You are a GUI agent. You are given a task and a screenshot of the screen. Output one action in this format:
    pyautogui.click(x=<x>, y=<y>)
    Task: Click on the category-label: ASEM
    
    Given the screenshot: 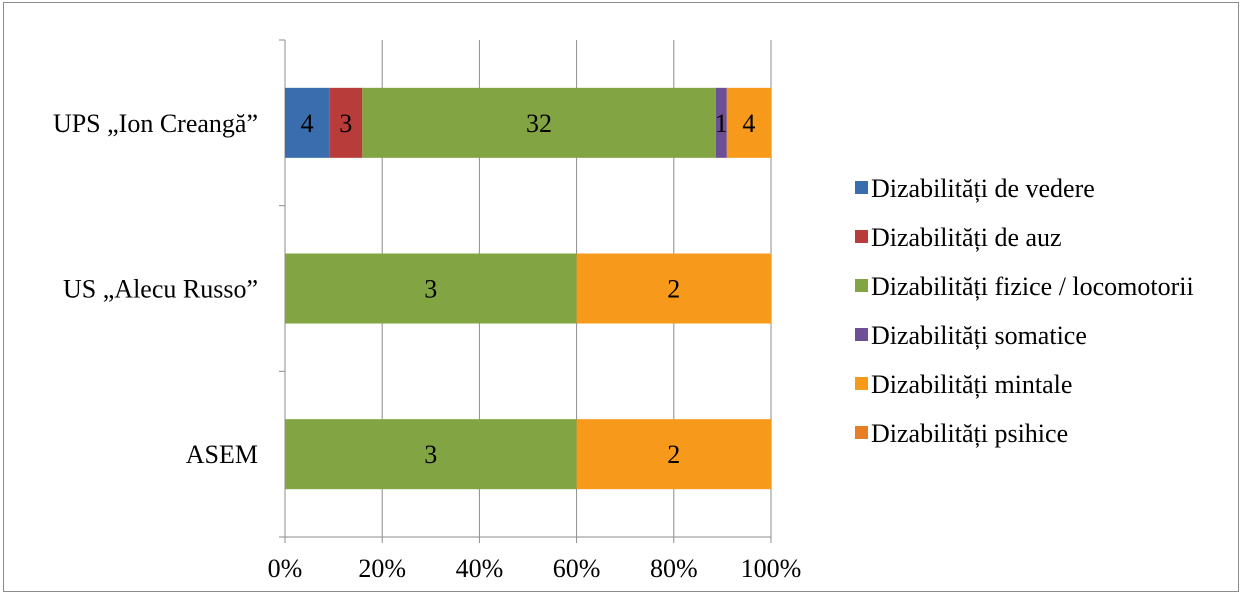 What is the action you would take?
    pyautogui.click(x=222, y=454)
    